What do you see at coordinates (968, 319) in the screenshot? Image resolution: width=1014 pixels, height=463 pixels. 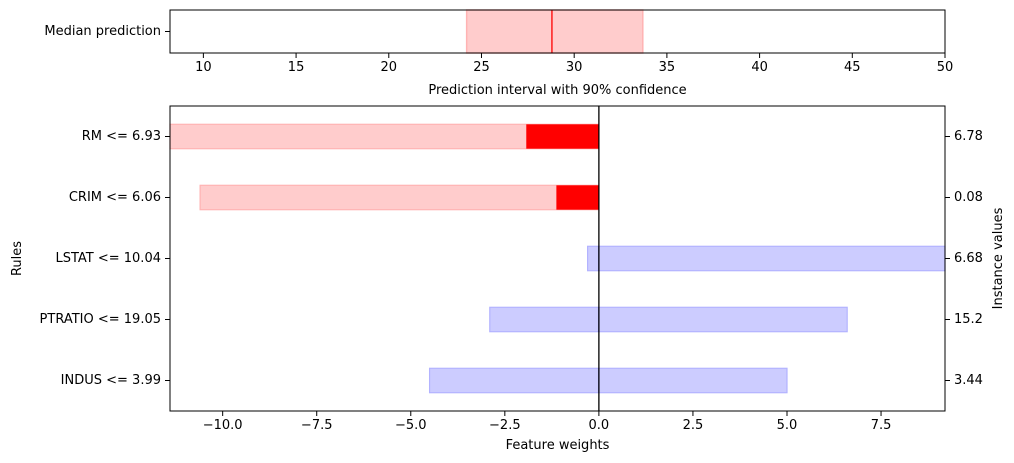 I see `instance-value-label: 15.2` at bounding box center [968, 319].